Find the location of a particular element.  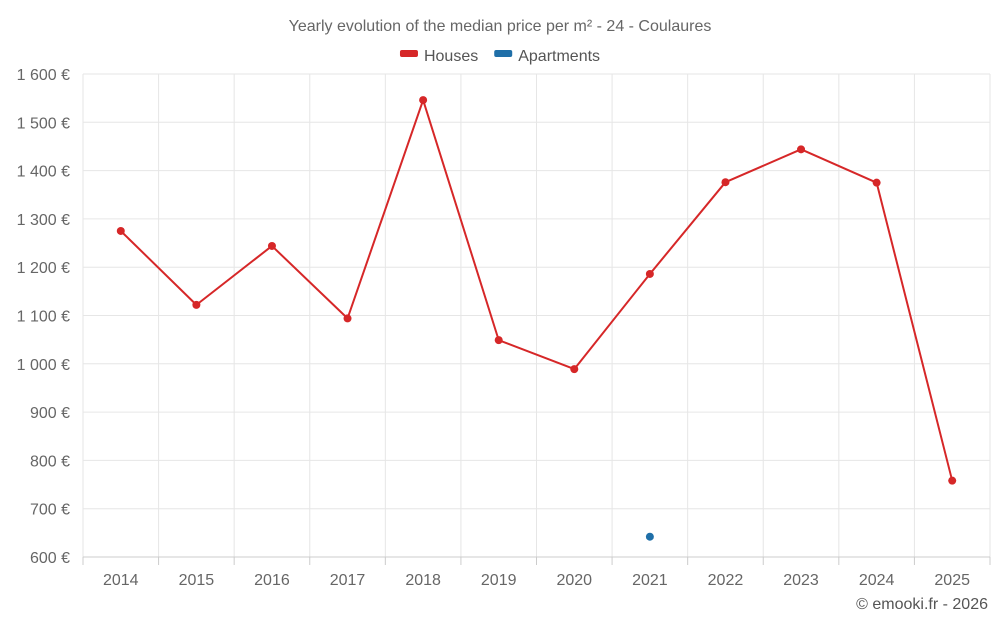

x-tick-label: 2025 is located at coordinates (952, 580).